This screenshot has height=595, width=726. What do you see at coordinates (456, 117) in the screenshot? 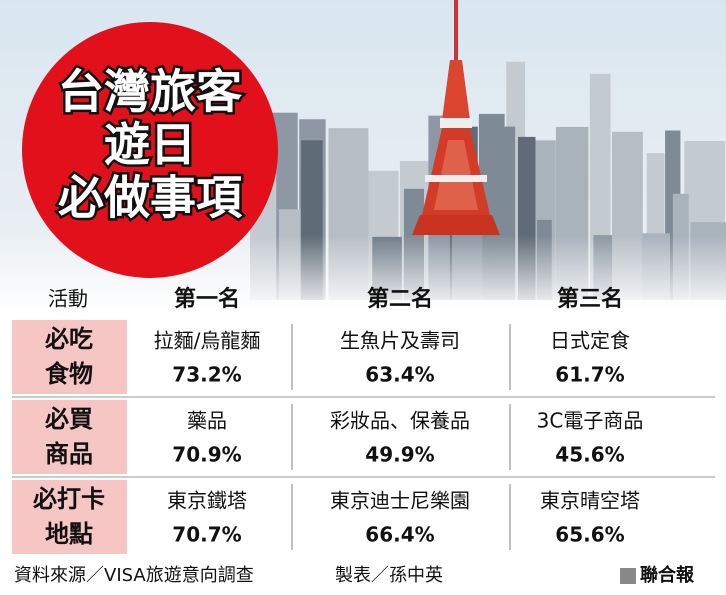
I see `tokyo-tower` at bounding box center [456, 117].